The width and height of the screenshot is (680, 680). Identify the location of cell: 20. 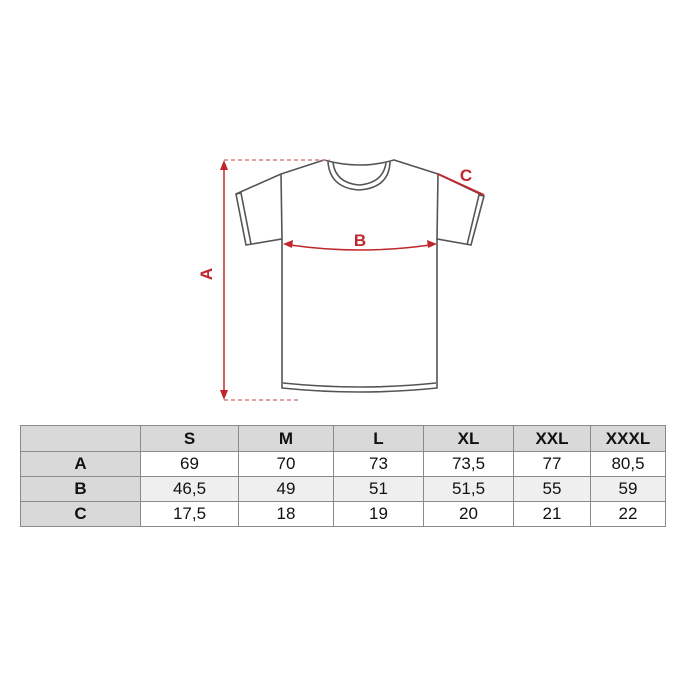
(468, 514).